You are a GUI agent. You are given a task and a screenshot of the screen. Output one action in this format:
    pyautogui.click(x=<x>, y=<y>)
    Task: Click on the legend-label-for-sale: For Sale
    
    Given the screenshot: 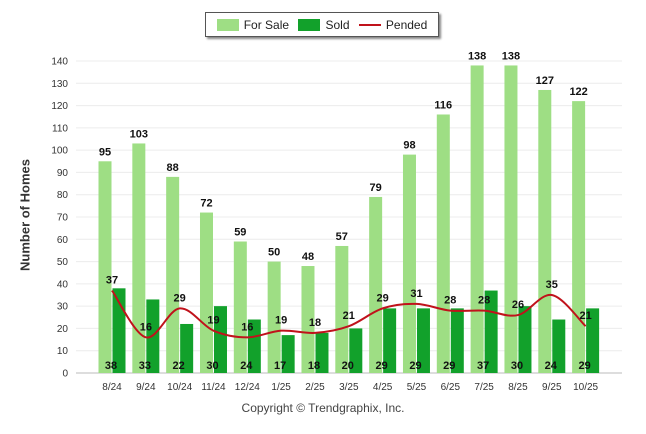 What is the action you would take?
    pyautogui.click(x=266, y=24)
    